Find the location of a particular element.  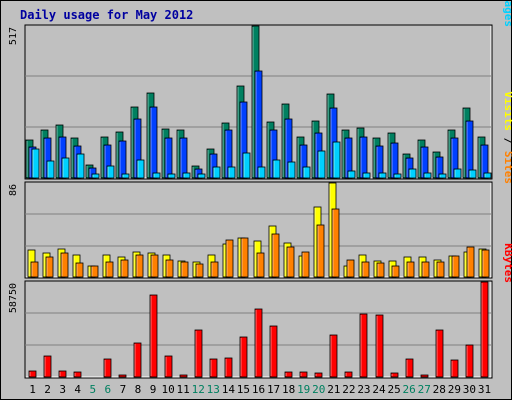

x-tick-label: 17 is located at coordinates (273, 389).